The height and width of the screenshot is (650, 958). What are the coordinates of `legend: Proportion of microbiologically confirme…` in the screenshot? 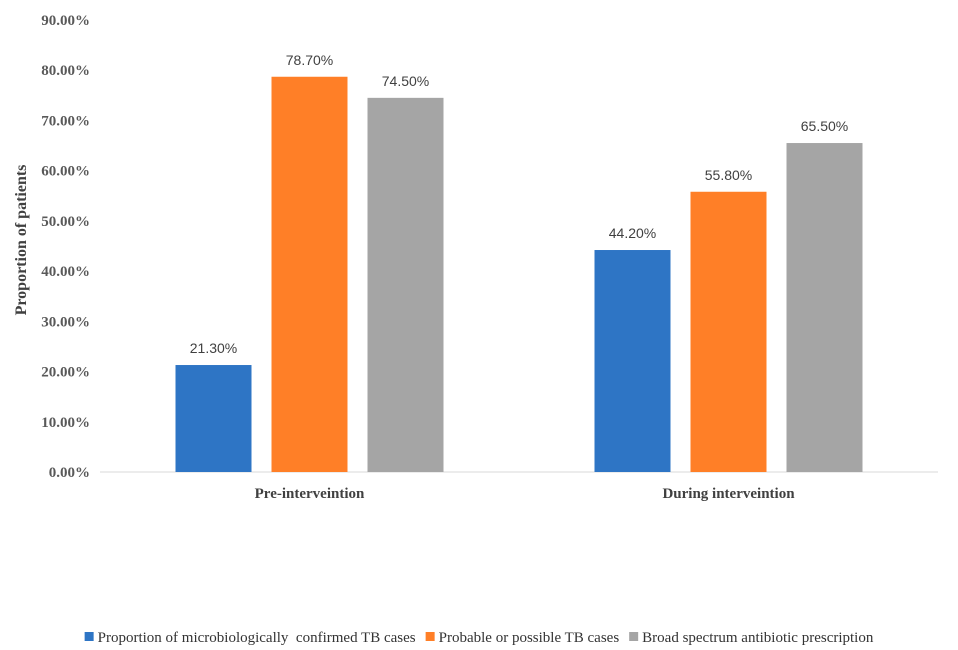 It's located at (479, 638).